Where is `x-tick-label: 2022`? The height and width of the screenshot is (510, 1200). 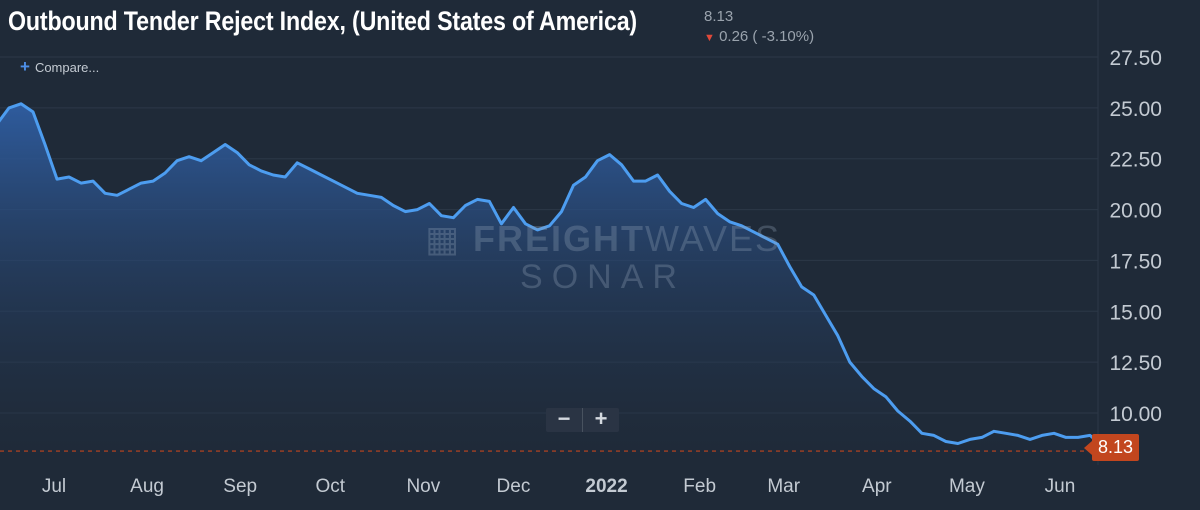 x-tick-label: 2022 is located at coordinates (606, 486).